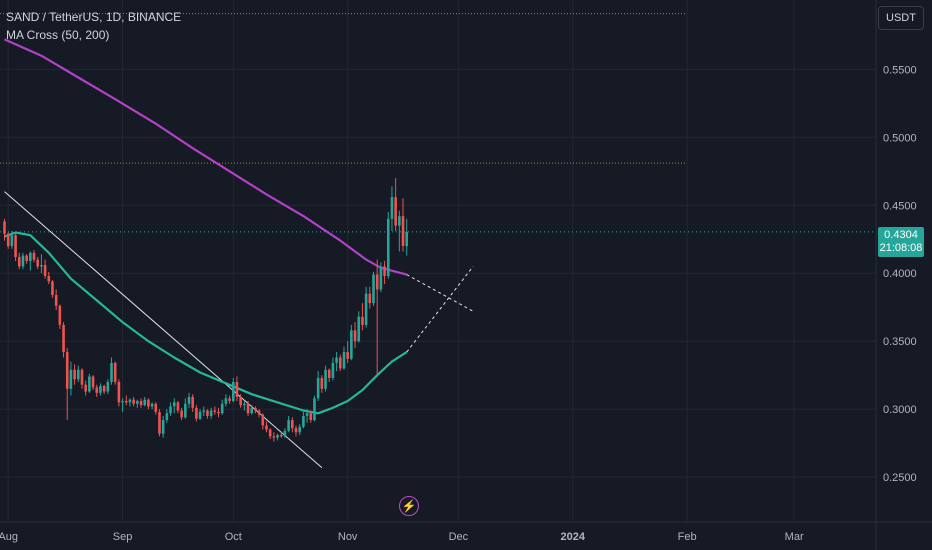  I want to click on x-tick-label: Aug, so click(9, 537).